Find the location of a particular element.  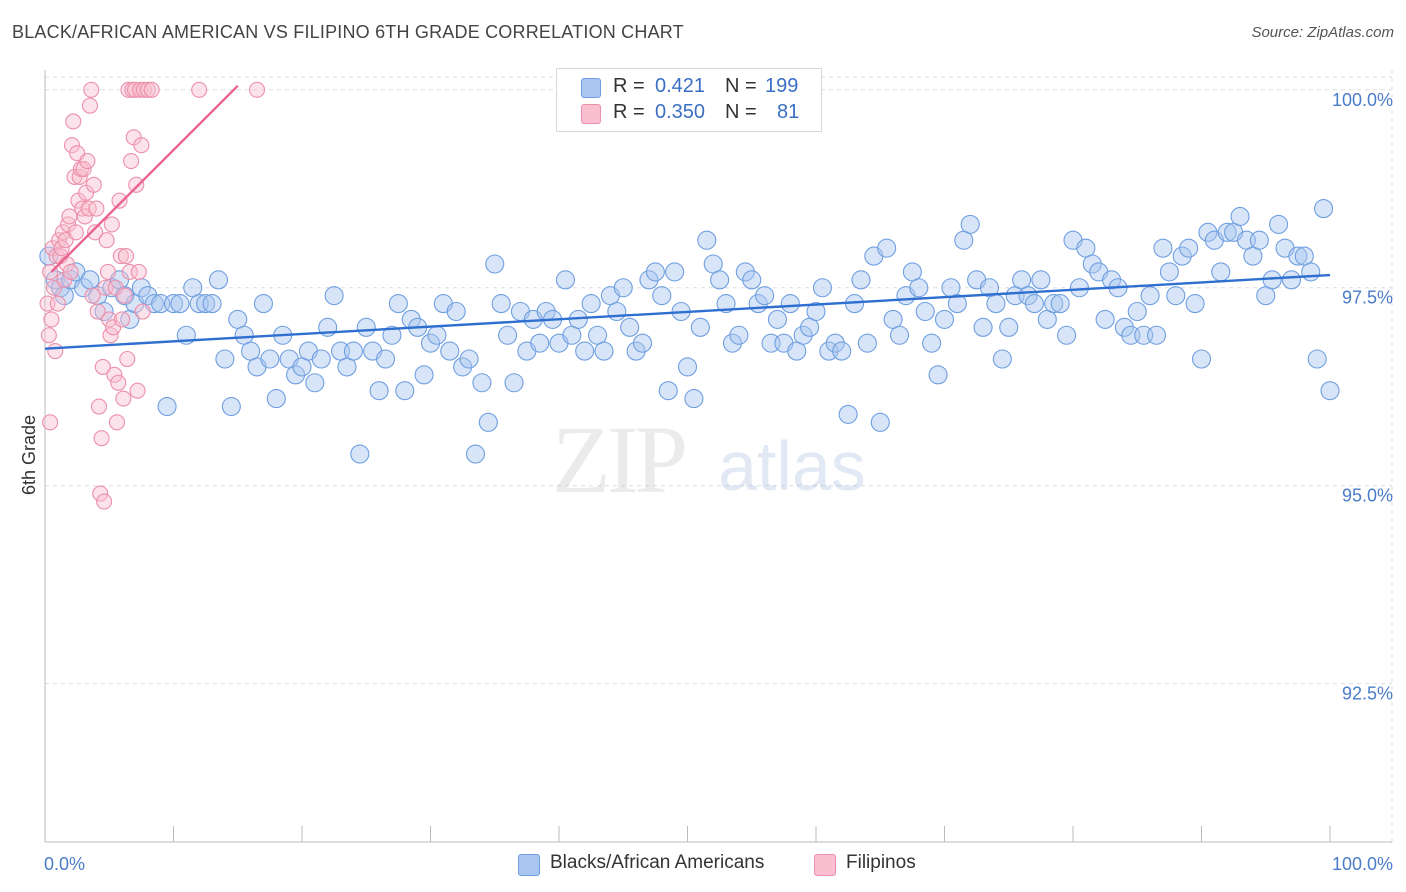

watermark-zip: ZIP is located at coordinates (618, 459).